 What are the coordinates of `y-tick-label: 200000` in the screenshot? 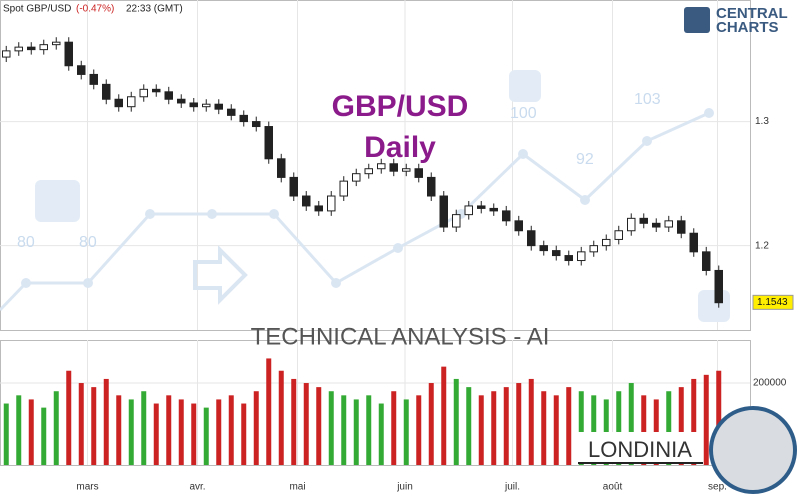 It's located at (770, 383).